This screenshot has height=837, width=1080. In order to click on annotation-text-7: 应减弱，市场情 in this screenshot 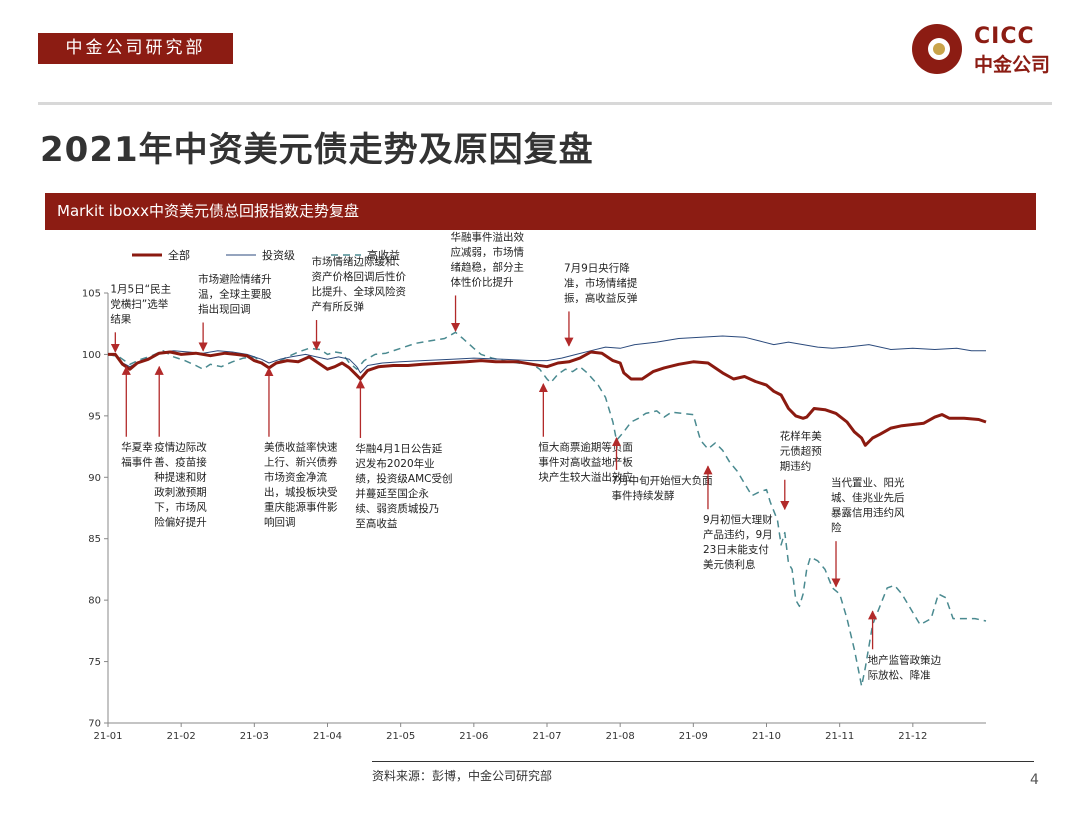, I will do `click(488, 251)`.